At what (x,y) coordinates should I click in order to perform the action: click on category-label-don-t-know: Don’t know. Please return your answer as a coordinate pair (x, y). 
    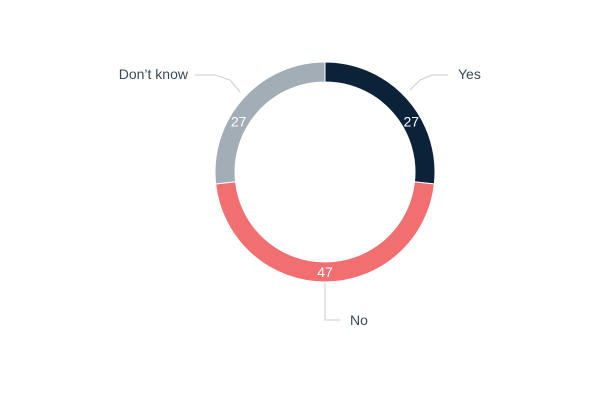
    Looking at the image, I should click on (154, 74).